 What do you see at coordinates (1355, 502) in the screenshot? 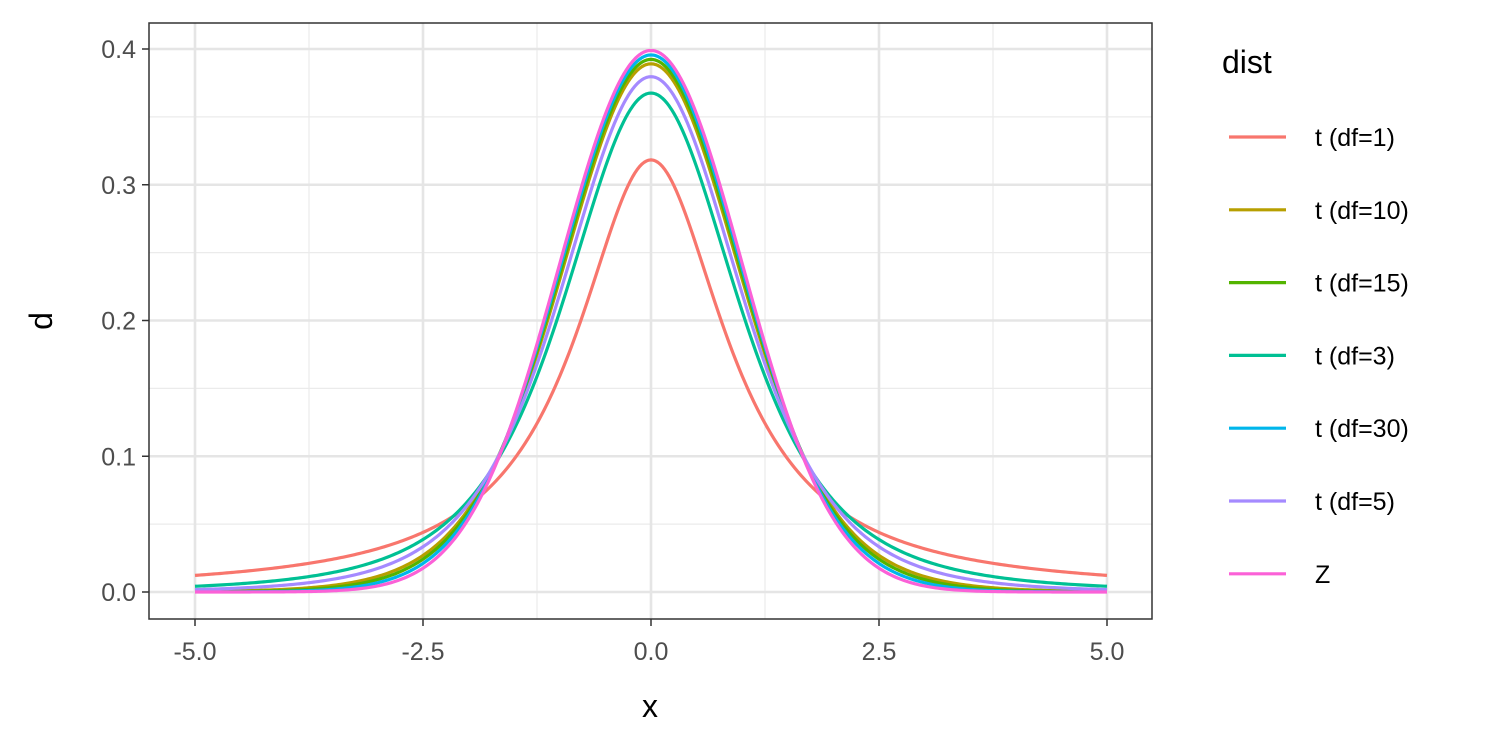
I see `legend-label-t-df-5: t (df=5)` at bounding box center [1355, 502].